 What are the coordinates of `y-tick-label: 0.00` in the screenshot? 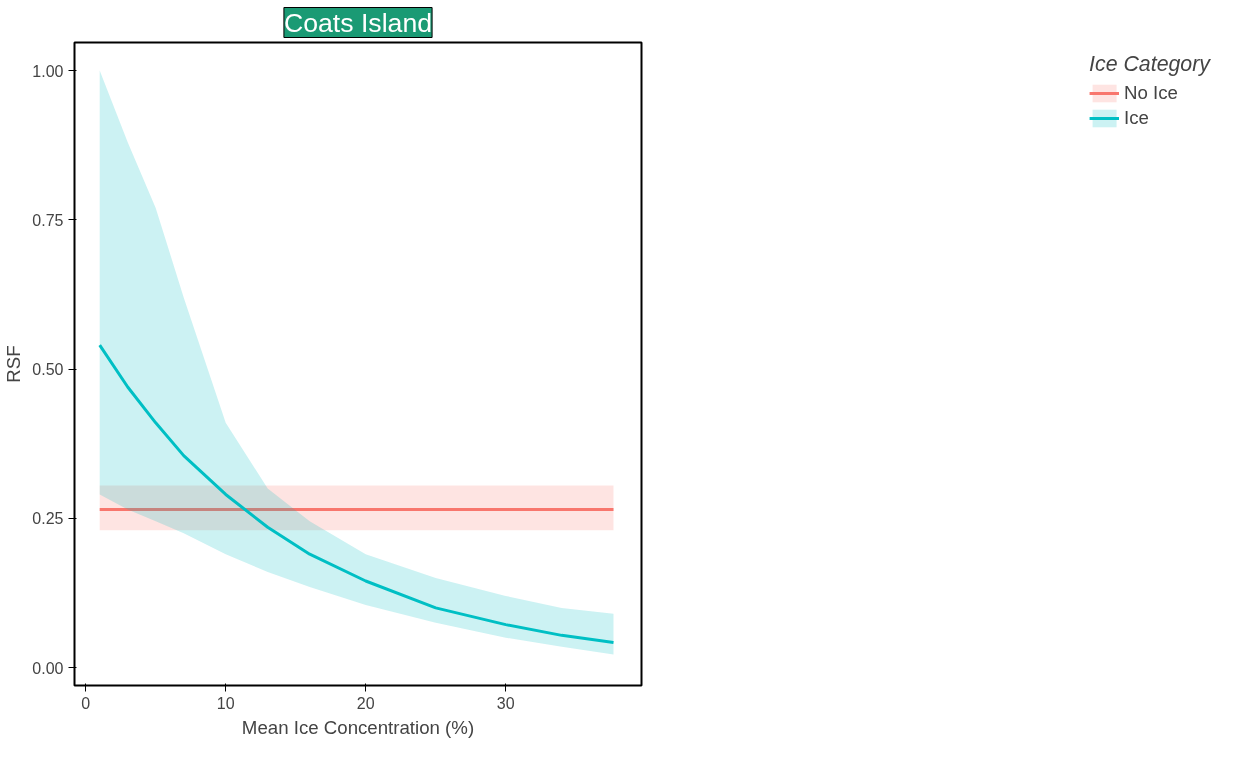 It's located at (48, 668).